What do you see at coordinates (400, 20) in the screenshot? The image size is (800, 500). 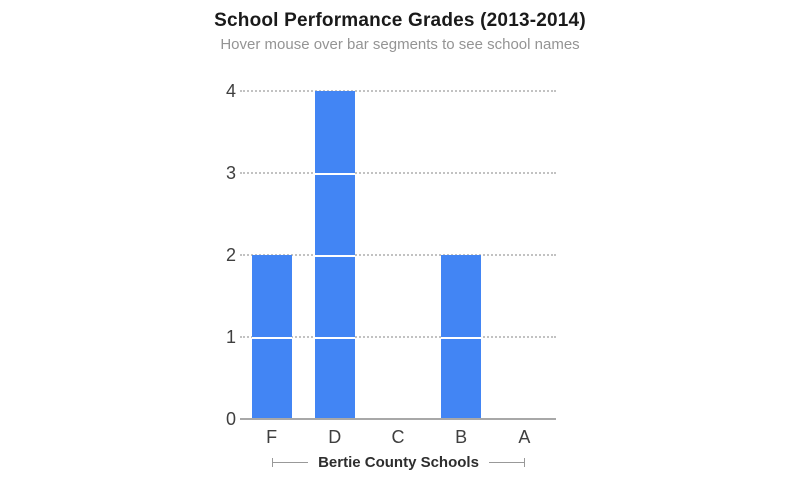 I see `chart-title: School Performance Grades (2013-2014)` at bounding box center [400, 20].